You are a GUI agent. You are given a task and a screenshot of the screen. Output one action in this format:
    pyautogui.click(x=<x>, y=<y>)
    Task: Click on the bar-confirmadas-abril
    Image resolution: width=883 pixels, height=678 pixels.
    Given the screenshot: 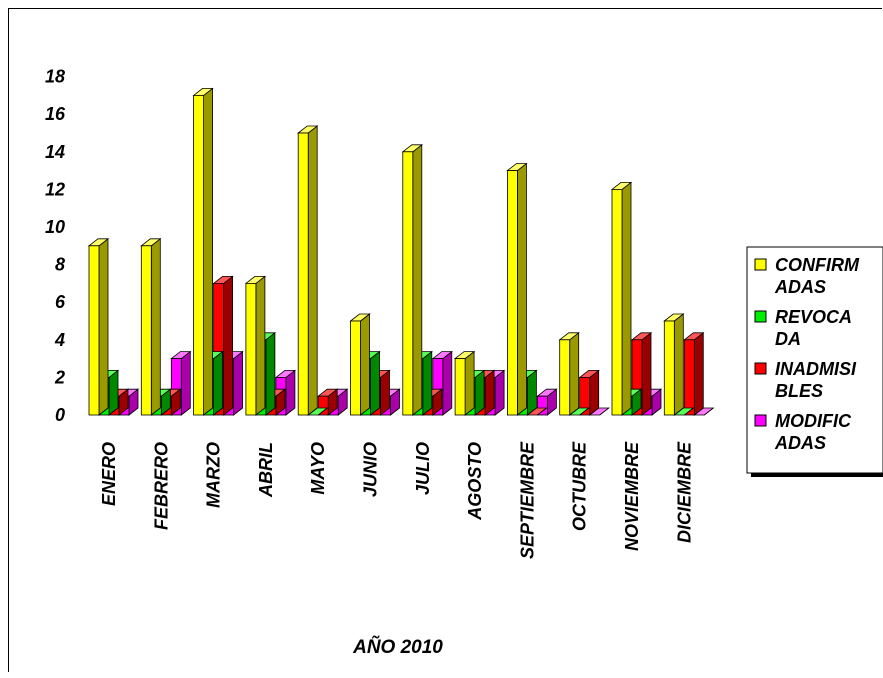 What is the action you would take?
    pyautogui.click(x=255, y=345)
    